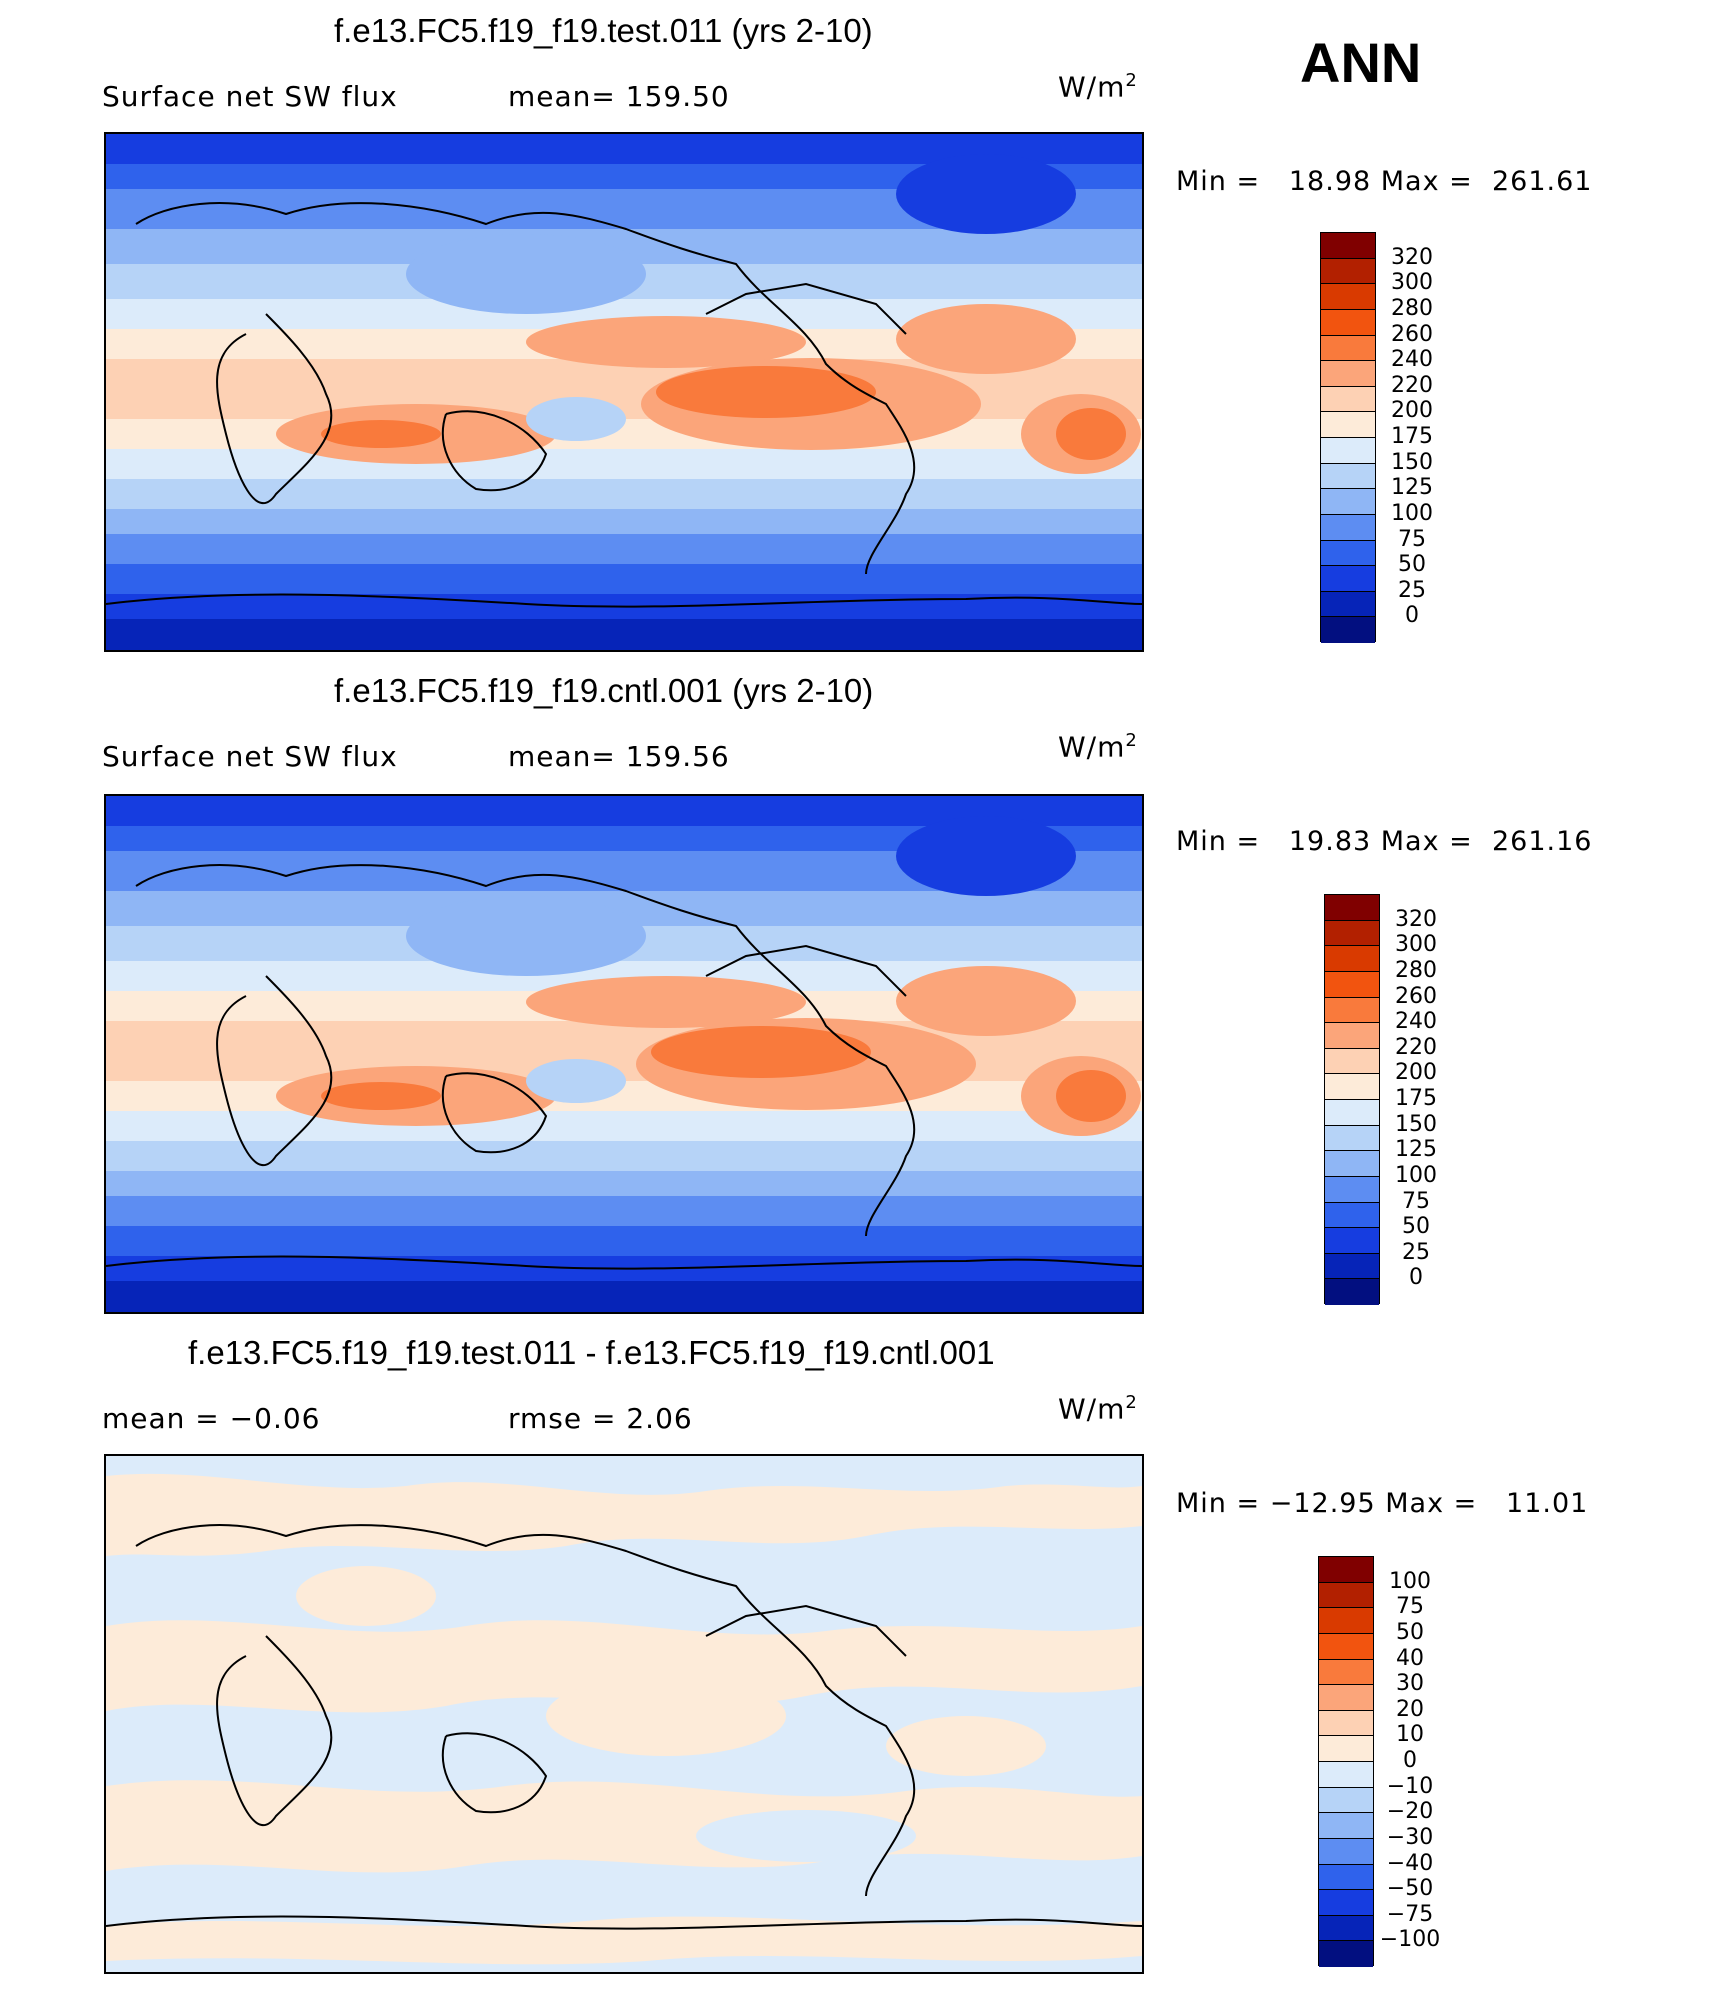 The image size is (1710, 1990). What do you see at coordinates (1416, 1022) in the screenshot?
I see `colorbar-tick-label: 240` at bounding box center [1416, 1022].